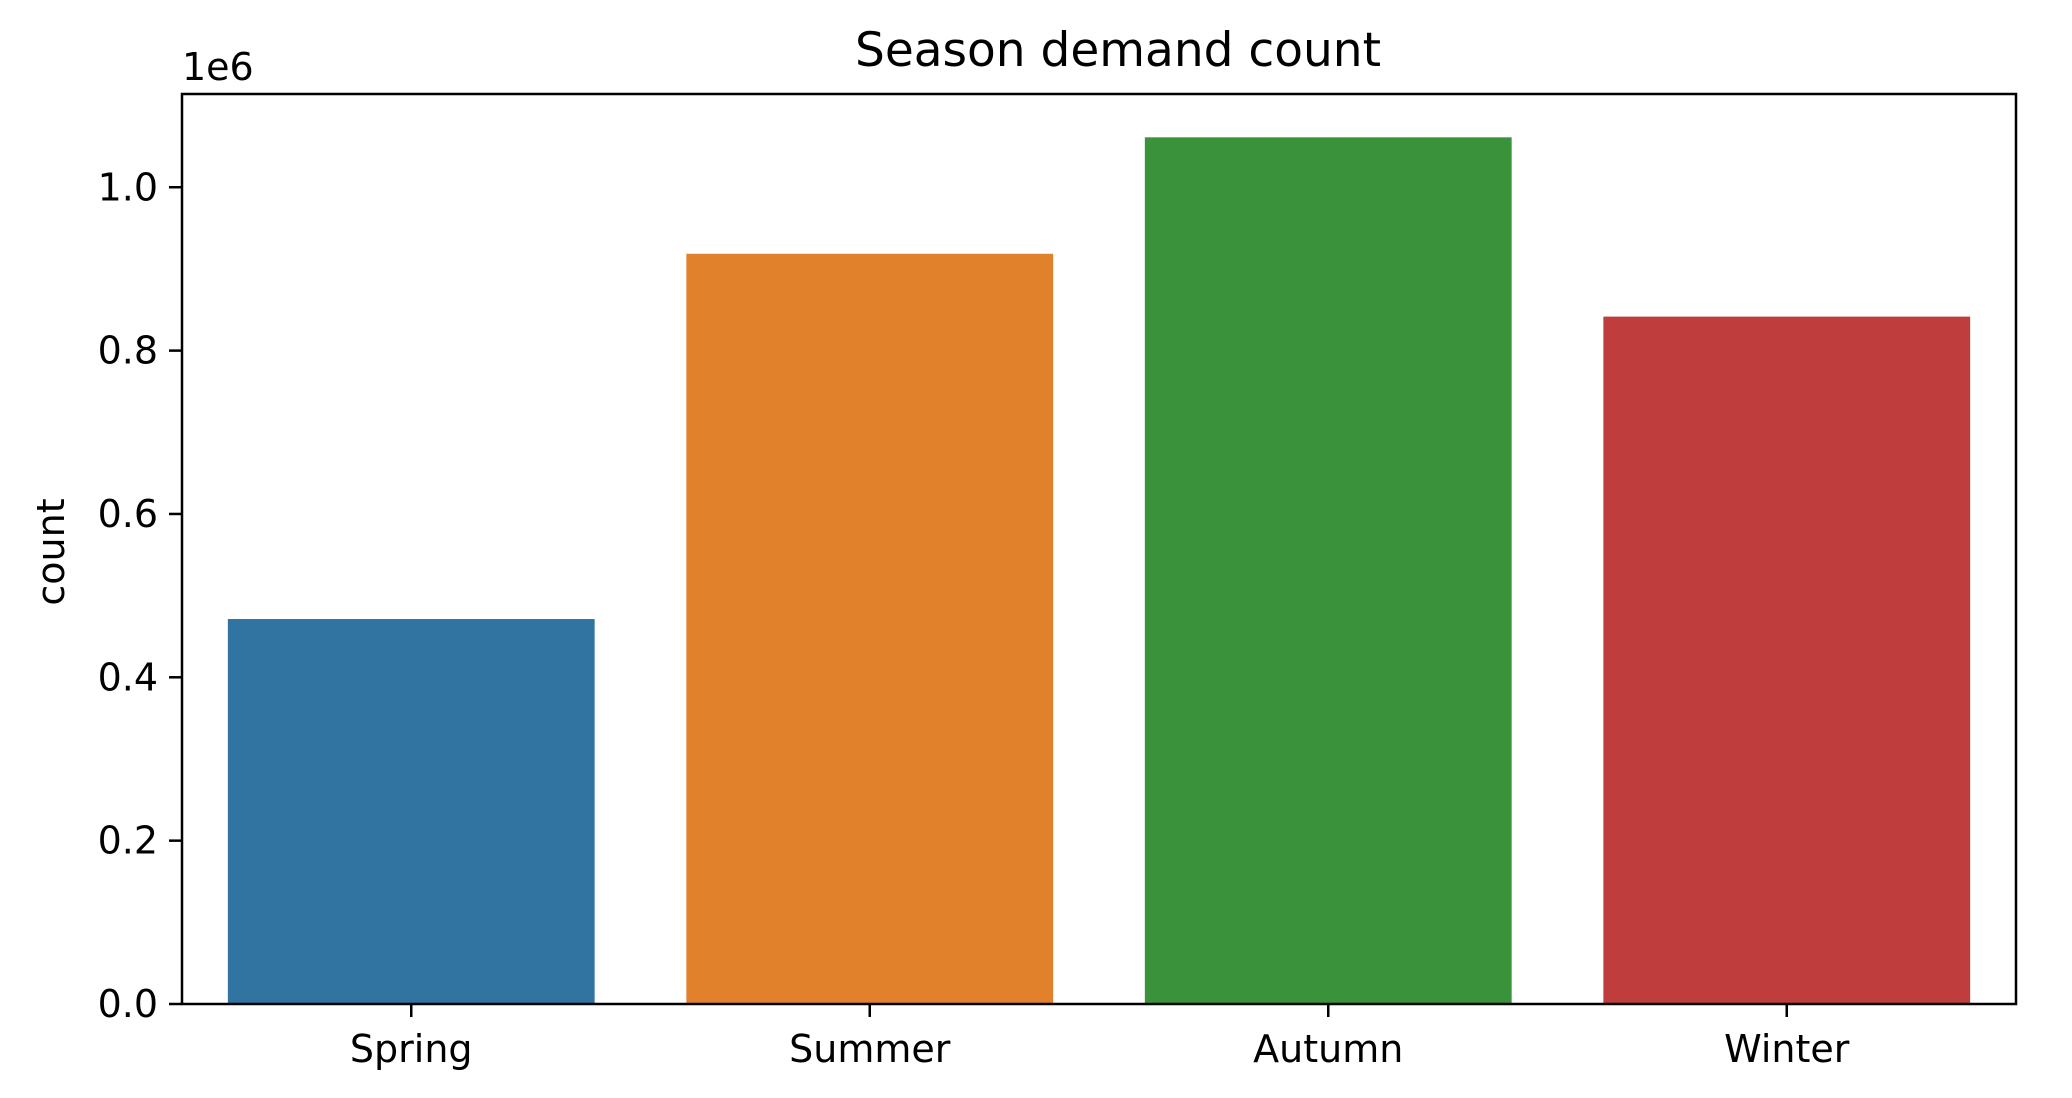 Image resolution: width=2072 pixels, height=1098 pixels. I want to click on y-tick-label: 0.2, so click(128, 841).